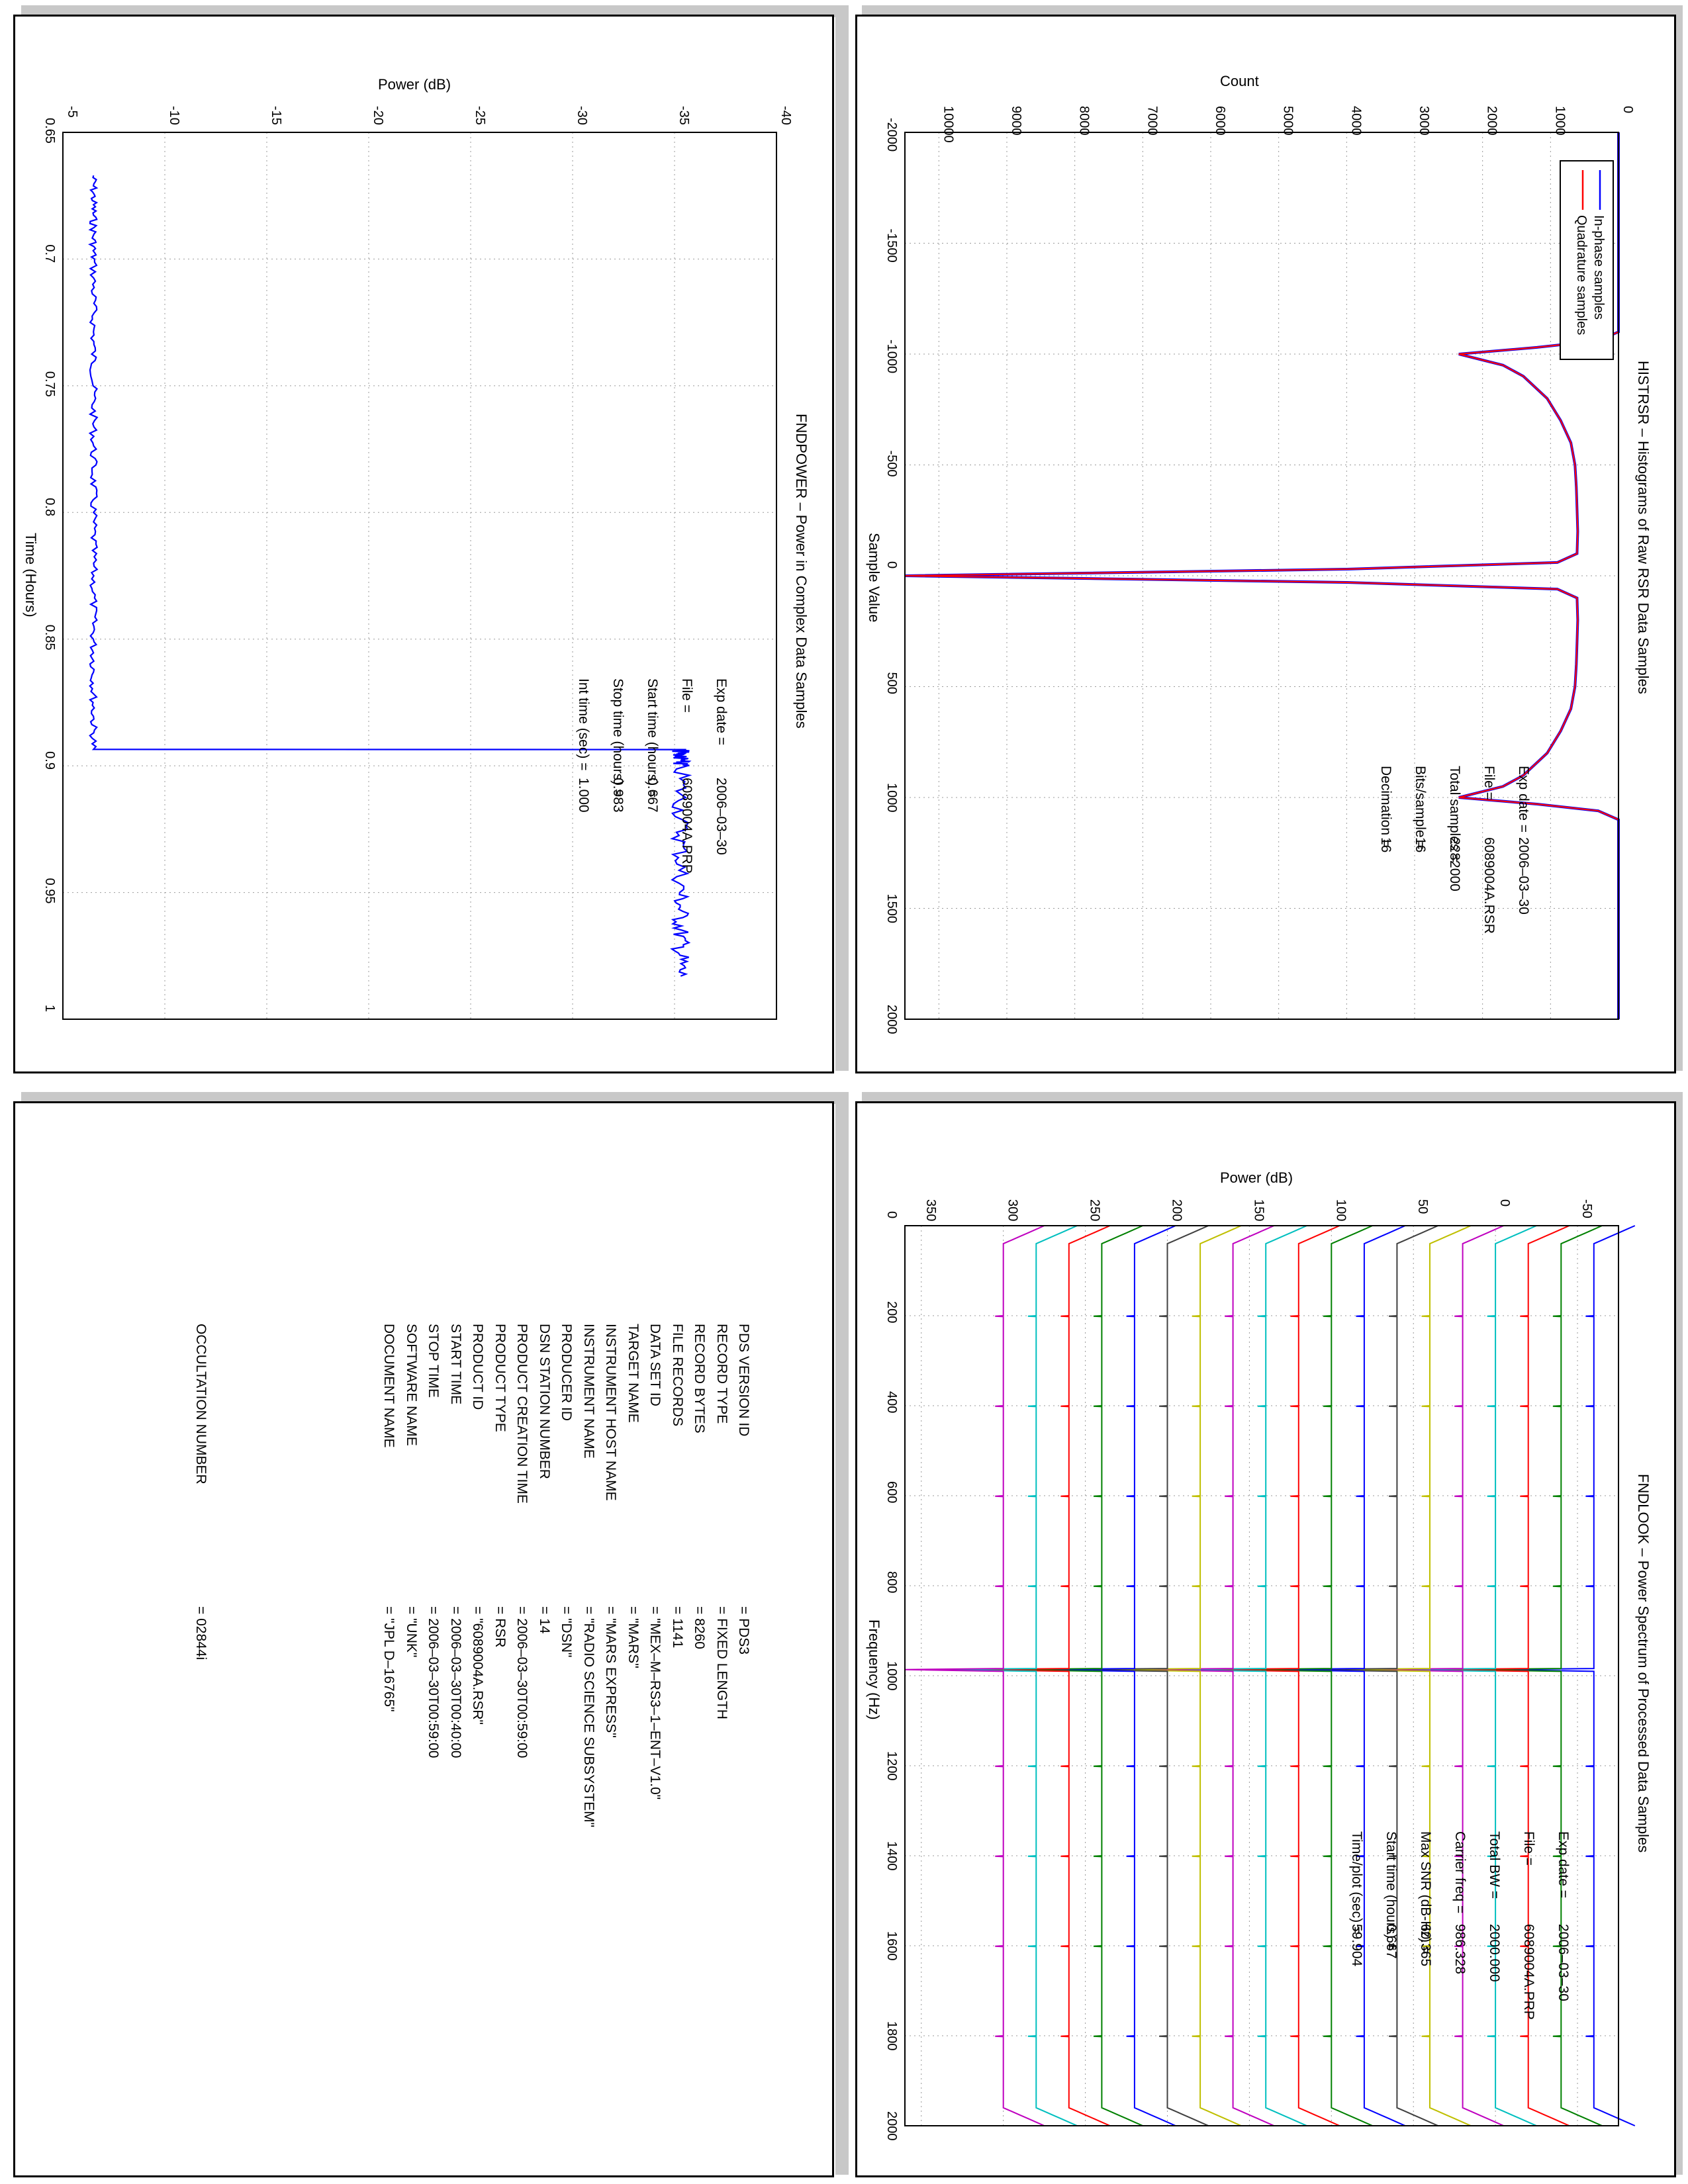  What do you see at coordinates (1288, 121) in the screenshot?
I see `hist-ytick-label: 5000` at bounding box center [1288, 121].